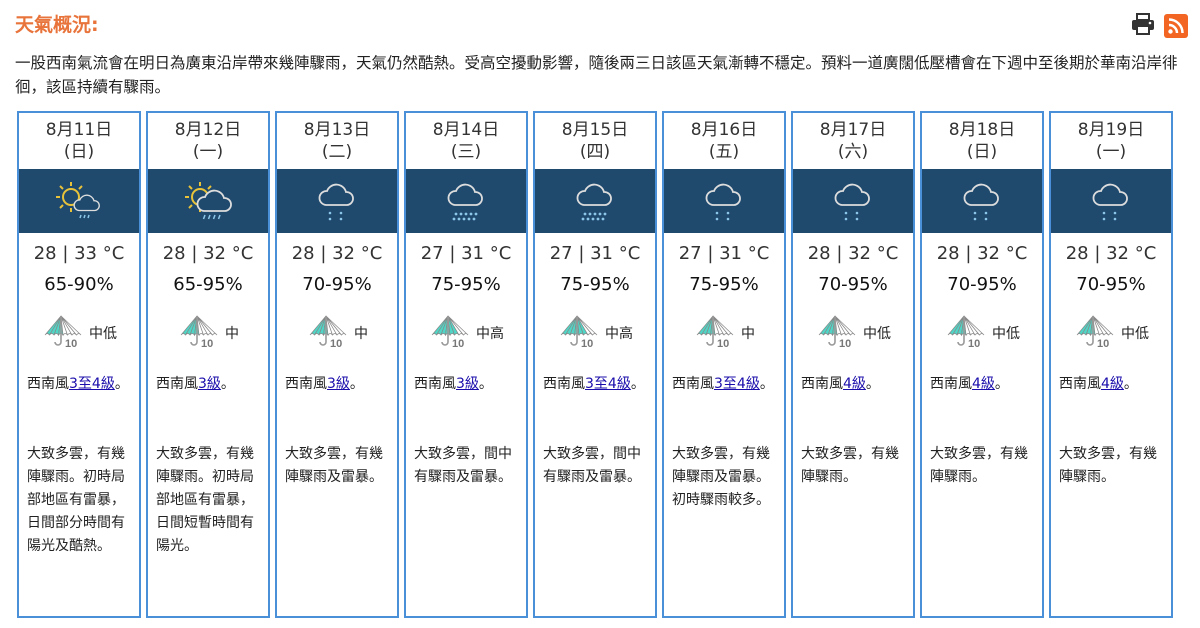 Image resolution: width=1200 pixels, height=628 pixels. I want to click on cloud-heavy-rain-icon, so click(466, 201).